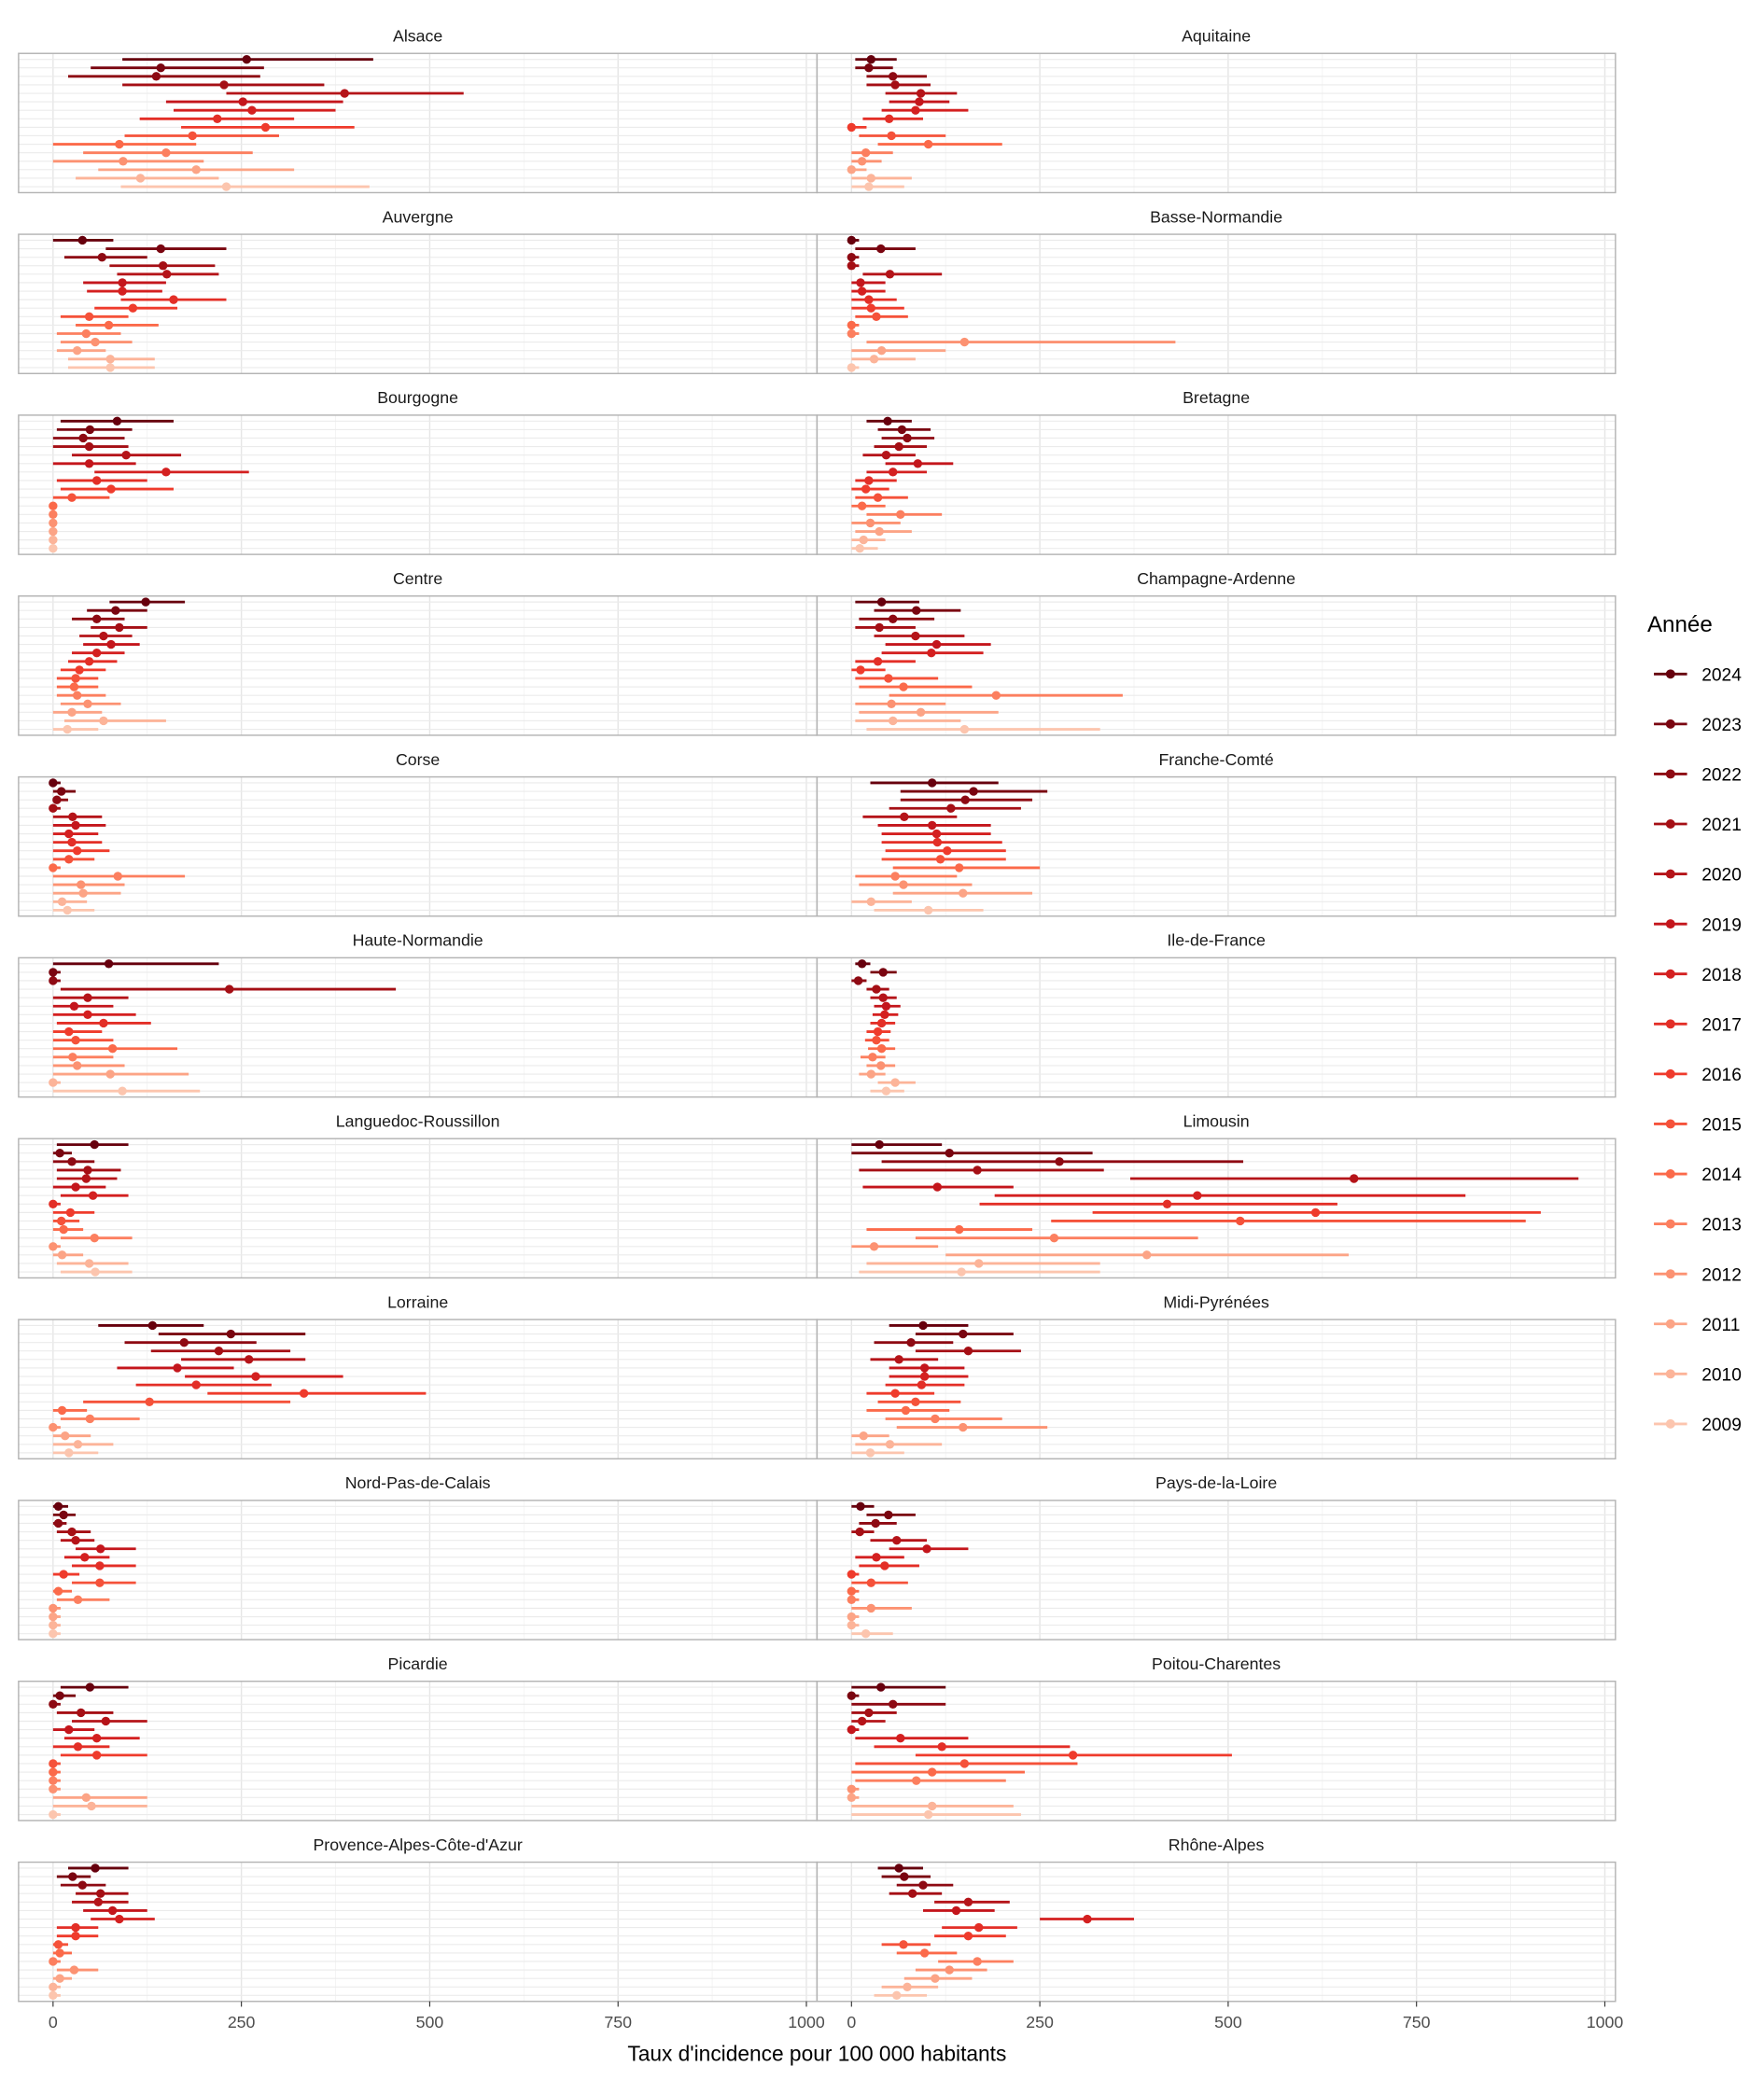  Describe the element at coordinates (418, 1920) in the screenshot. I see `panel-provence-alpes-c-te-d-azur: Provence-Alpes-Côte-d'Azur` at that location.